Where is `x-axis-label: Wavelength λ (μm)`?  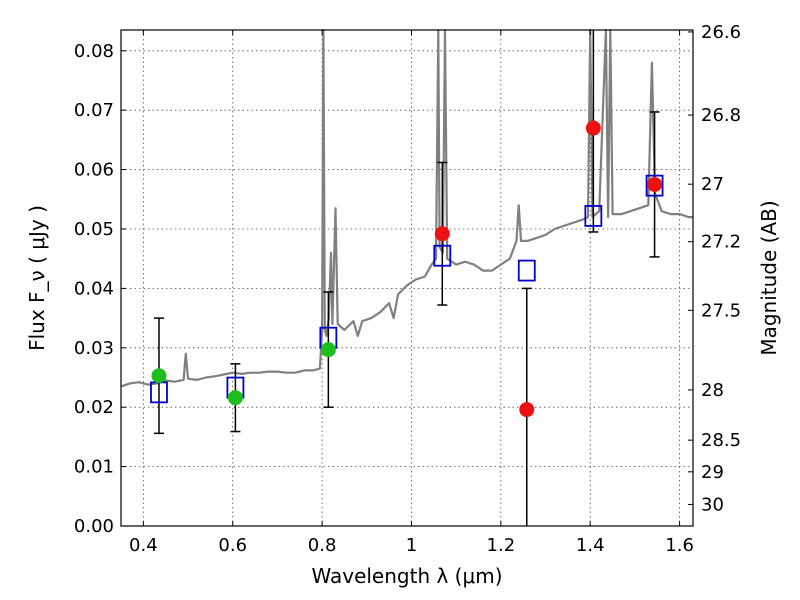
x-axis-label: Wavelength λ (μm) is located at coordinates (406, 576).